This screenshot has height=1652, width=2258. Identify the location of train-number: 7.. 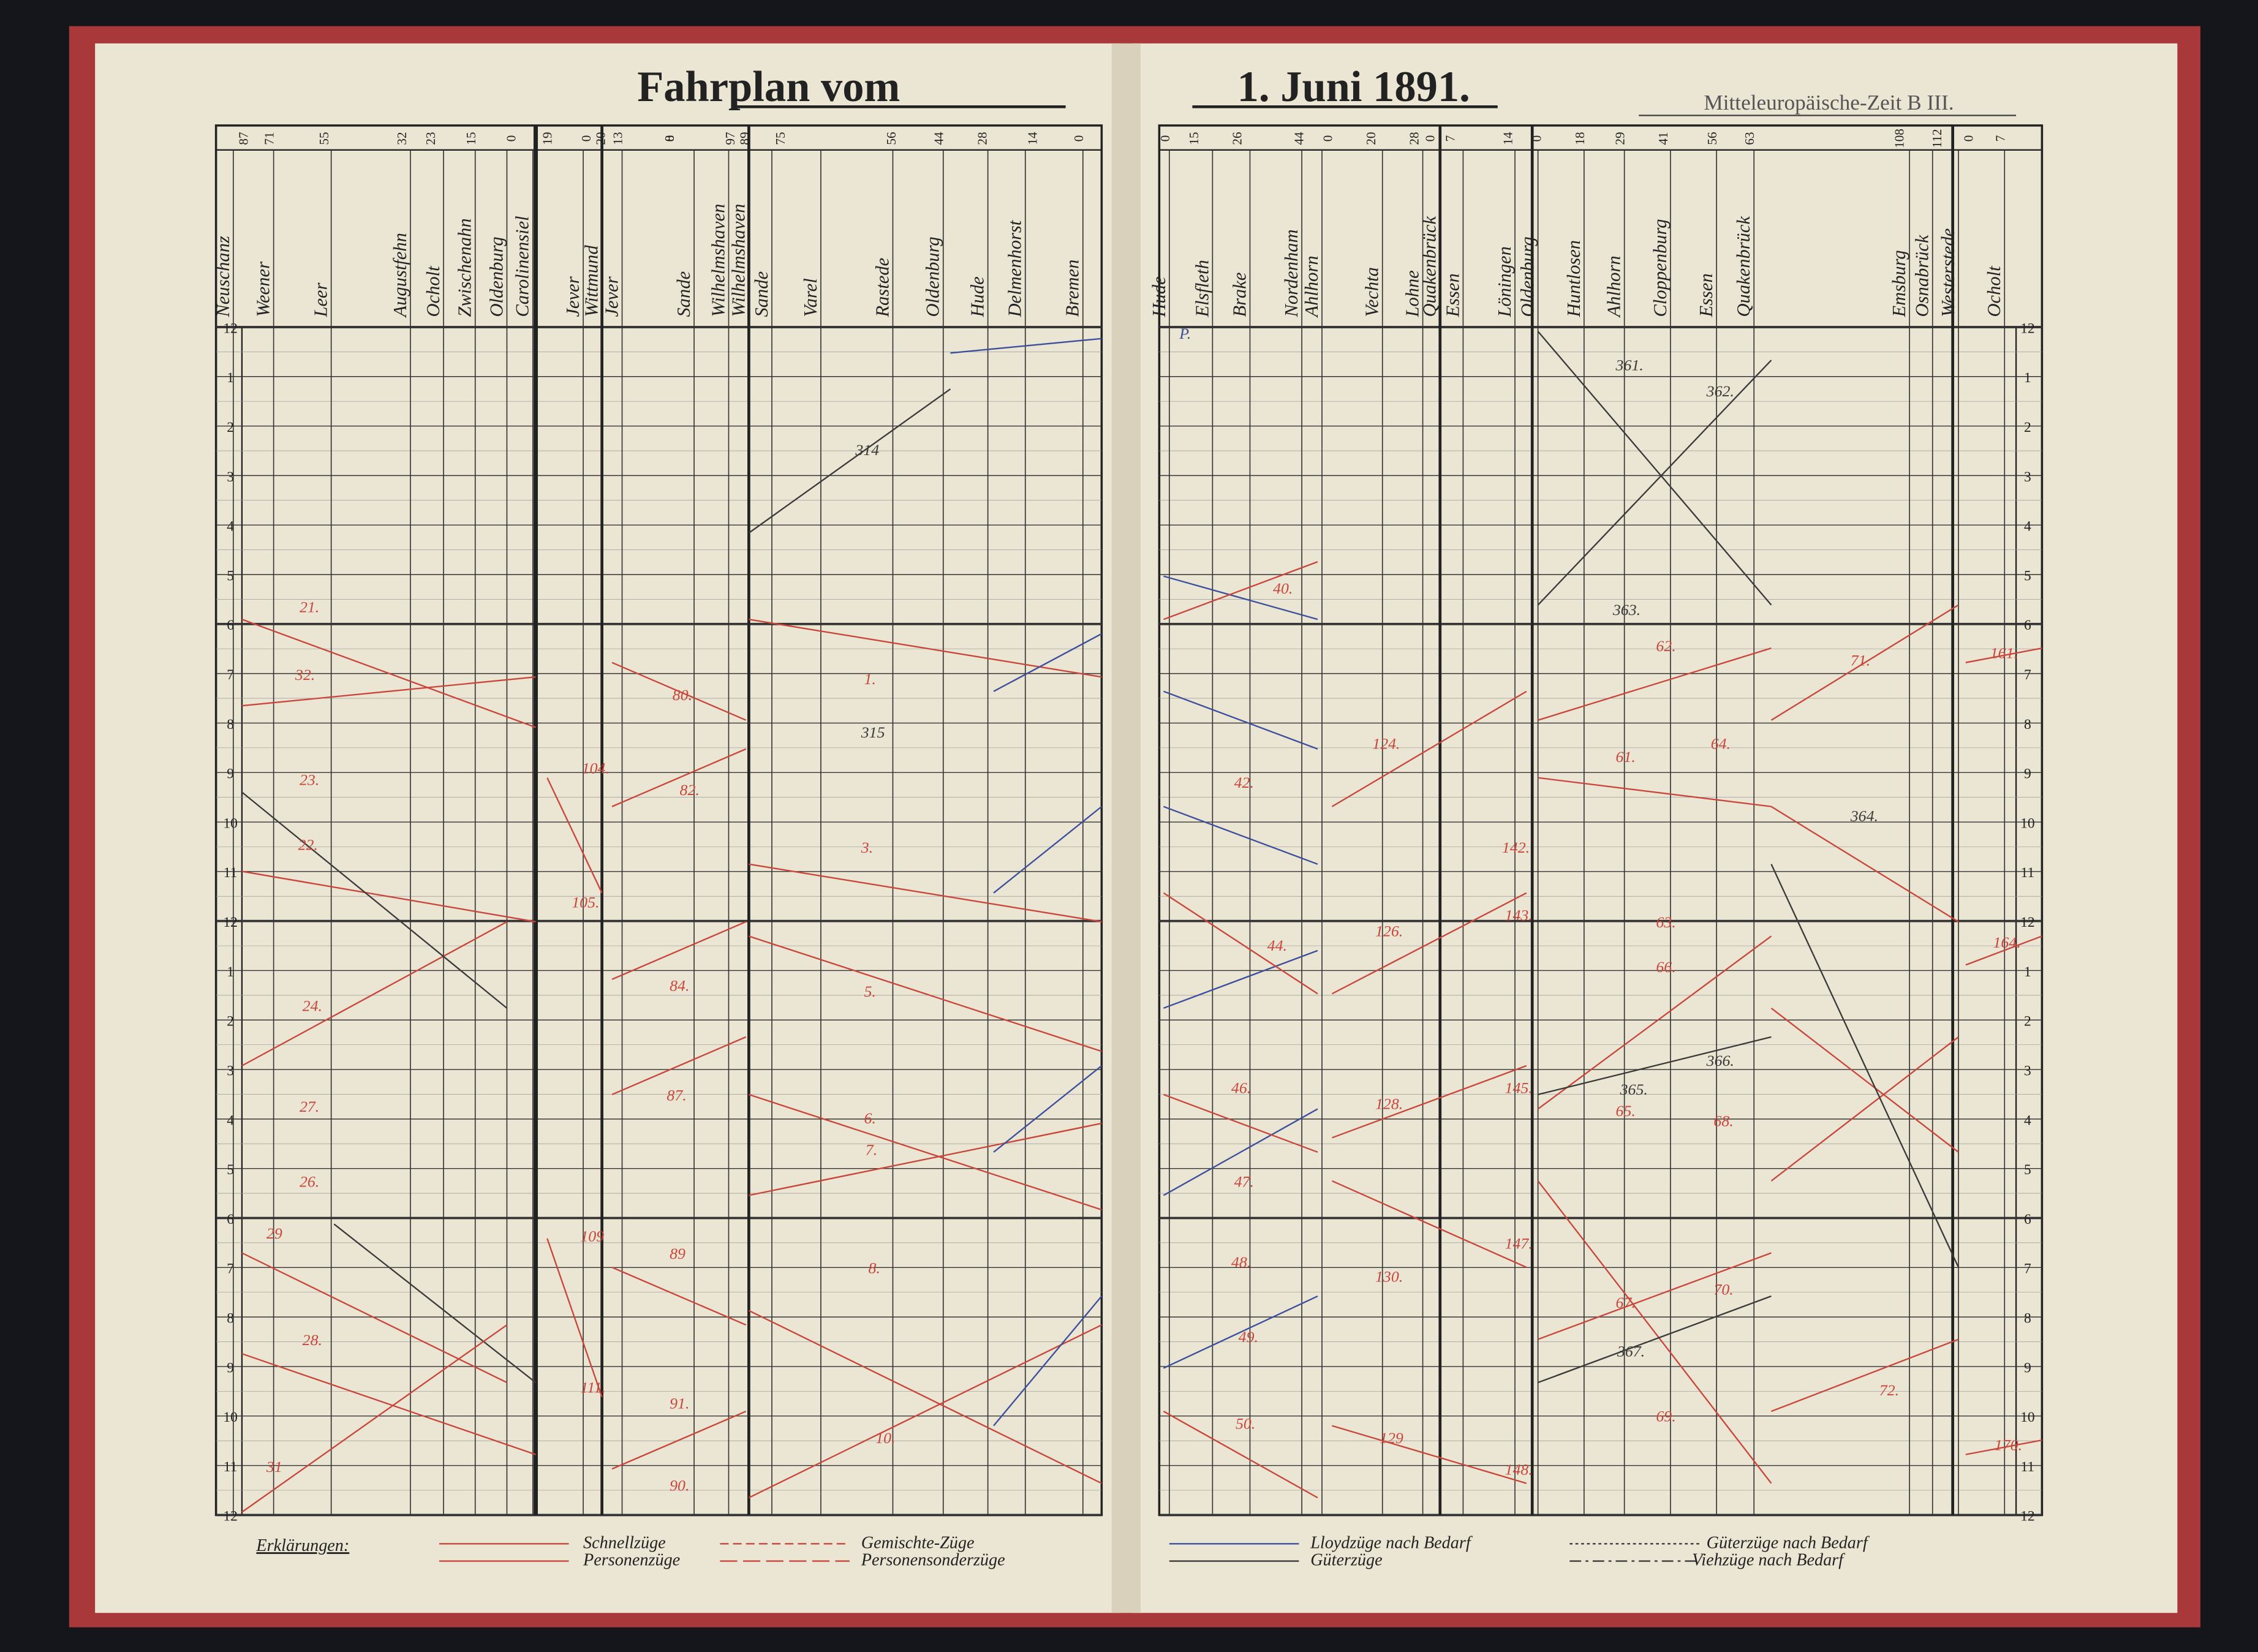
(871, 1150).